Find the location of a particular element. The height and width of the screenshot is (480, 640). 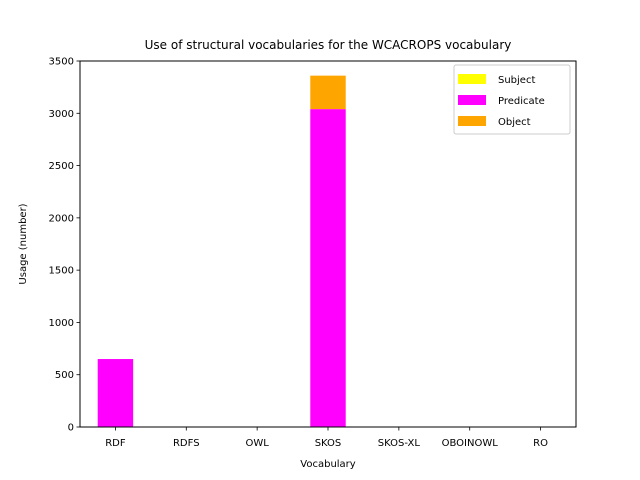

x-tick-label: RDFS is located at coordinates (186, 443).